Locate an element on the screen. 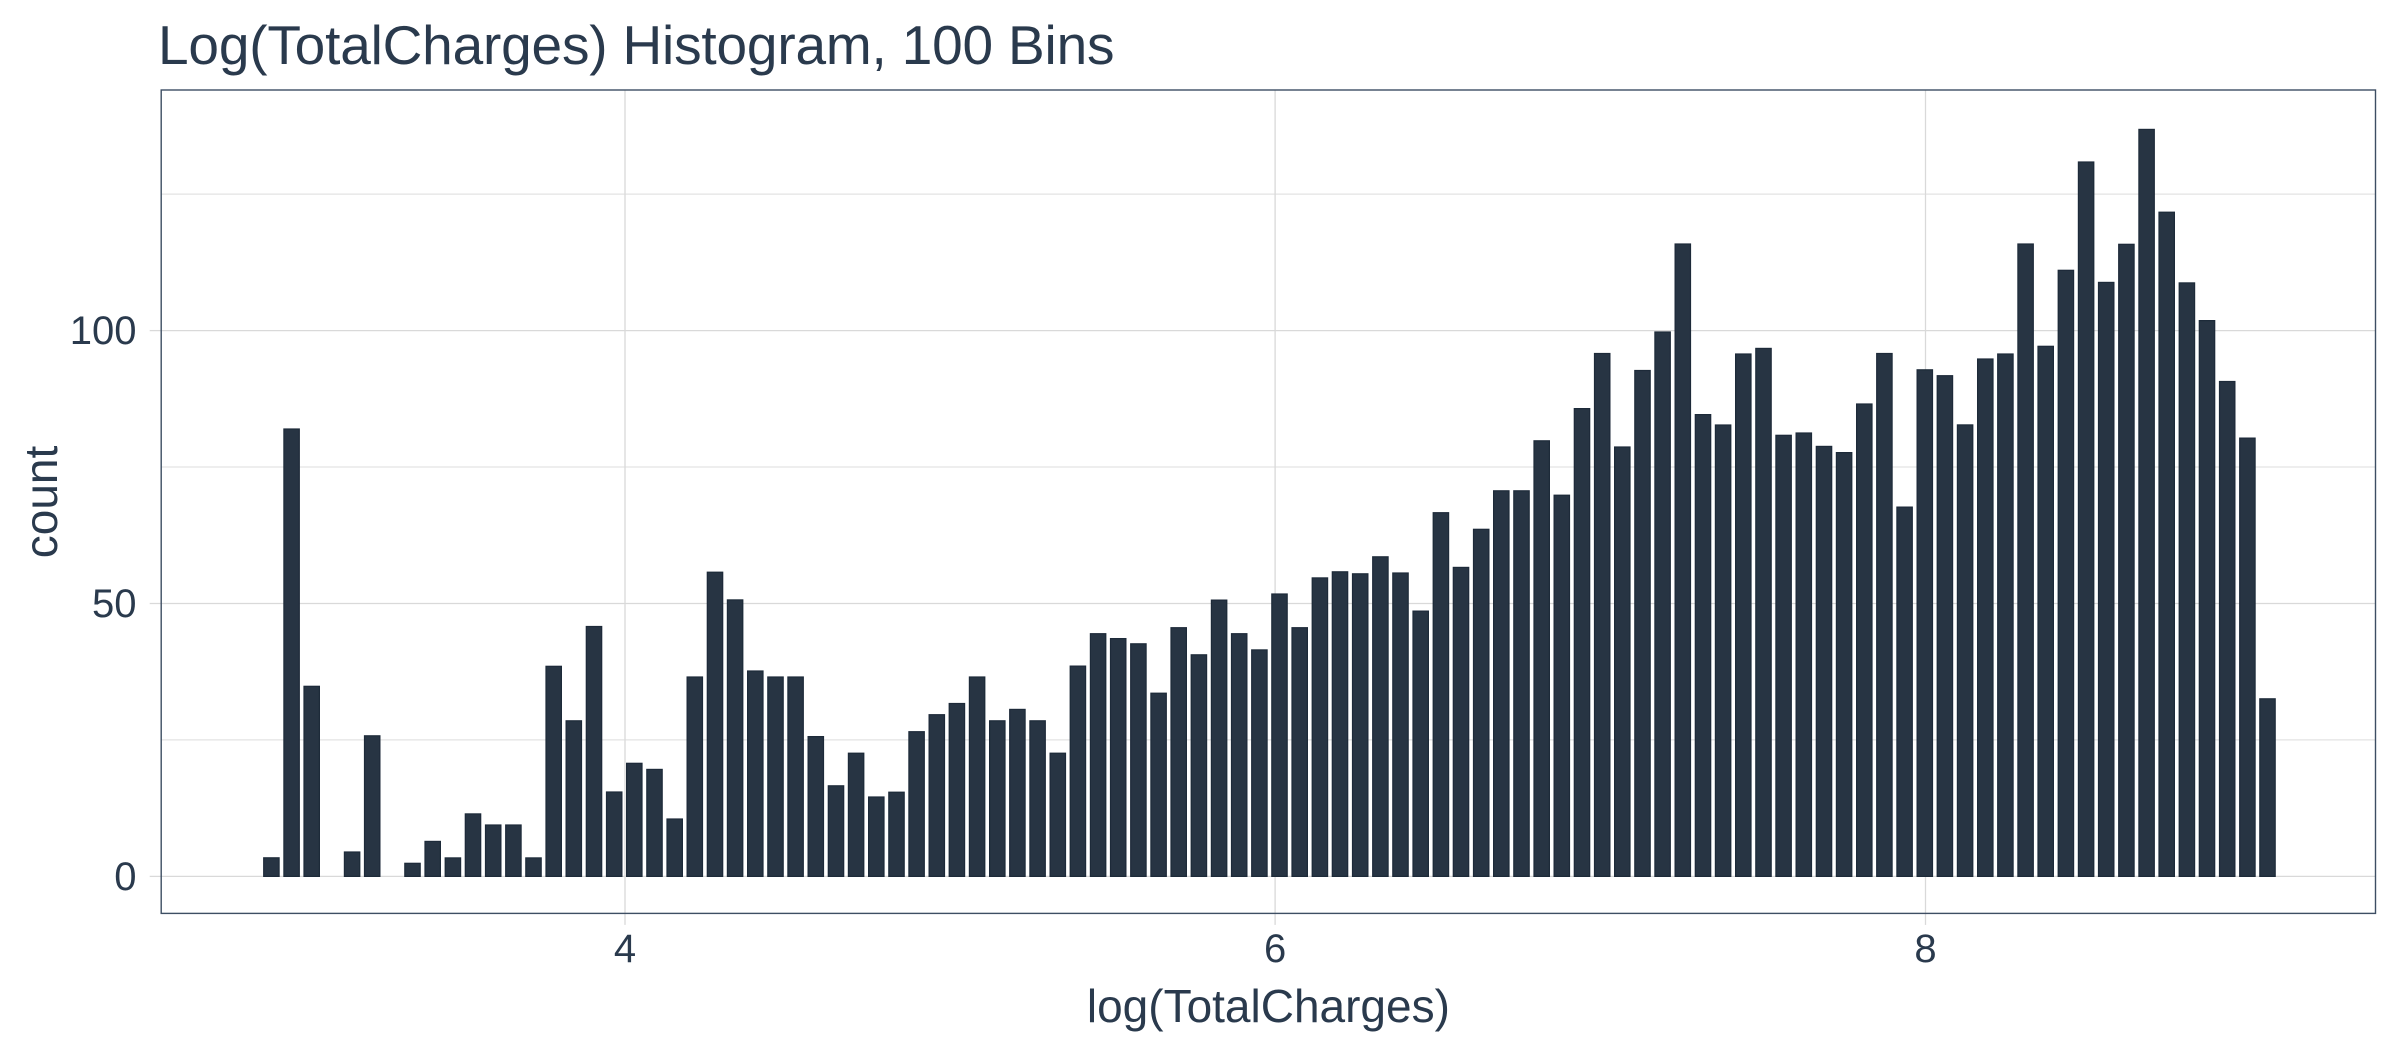  svg-text: 4 is located at coordinates (625, 949).